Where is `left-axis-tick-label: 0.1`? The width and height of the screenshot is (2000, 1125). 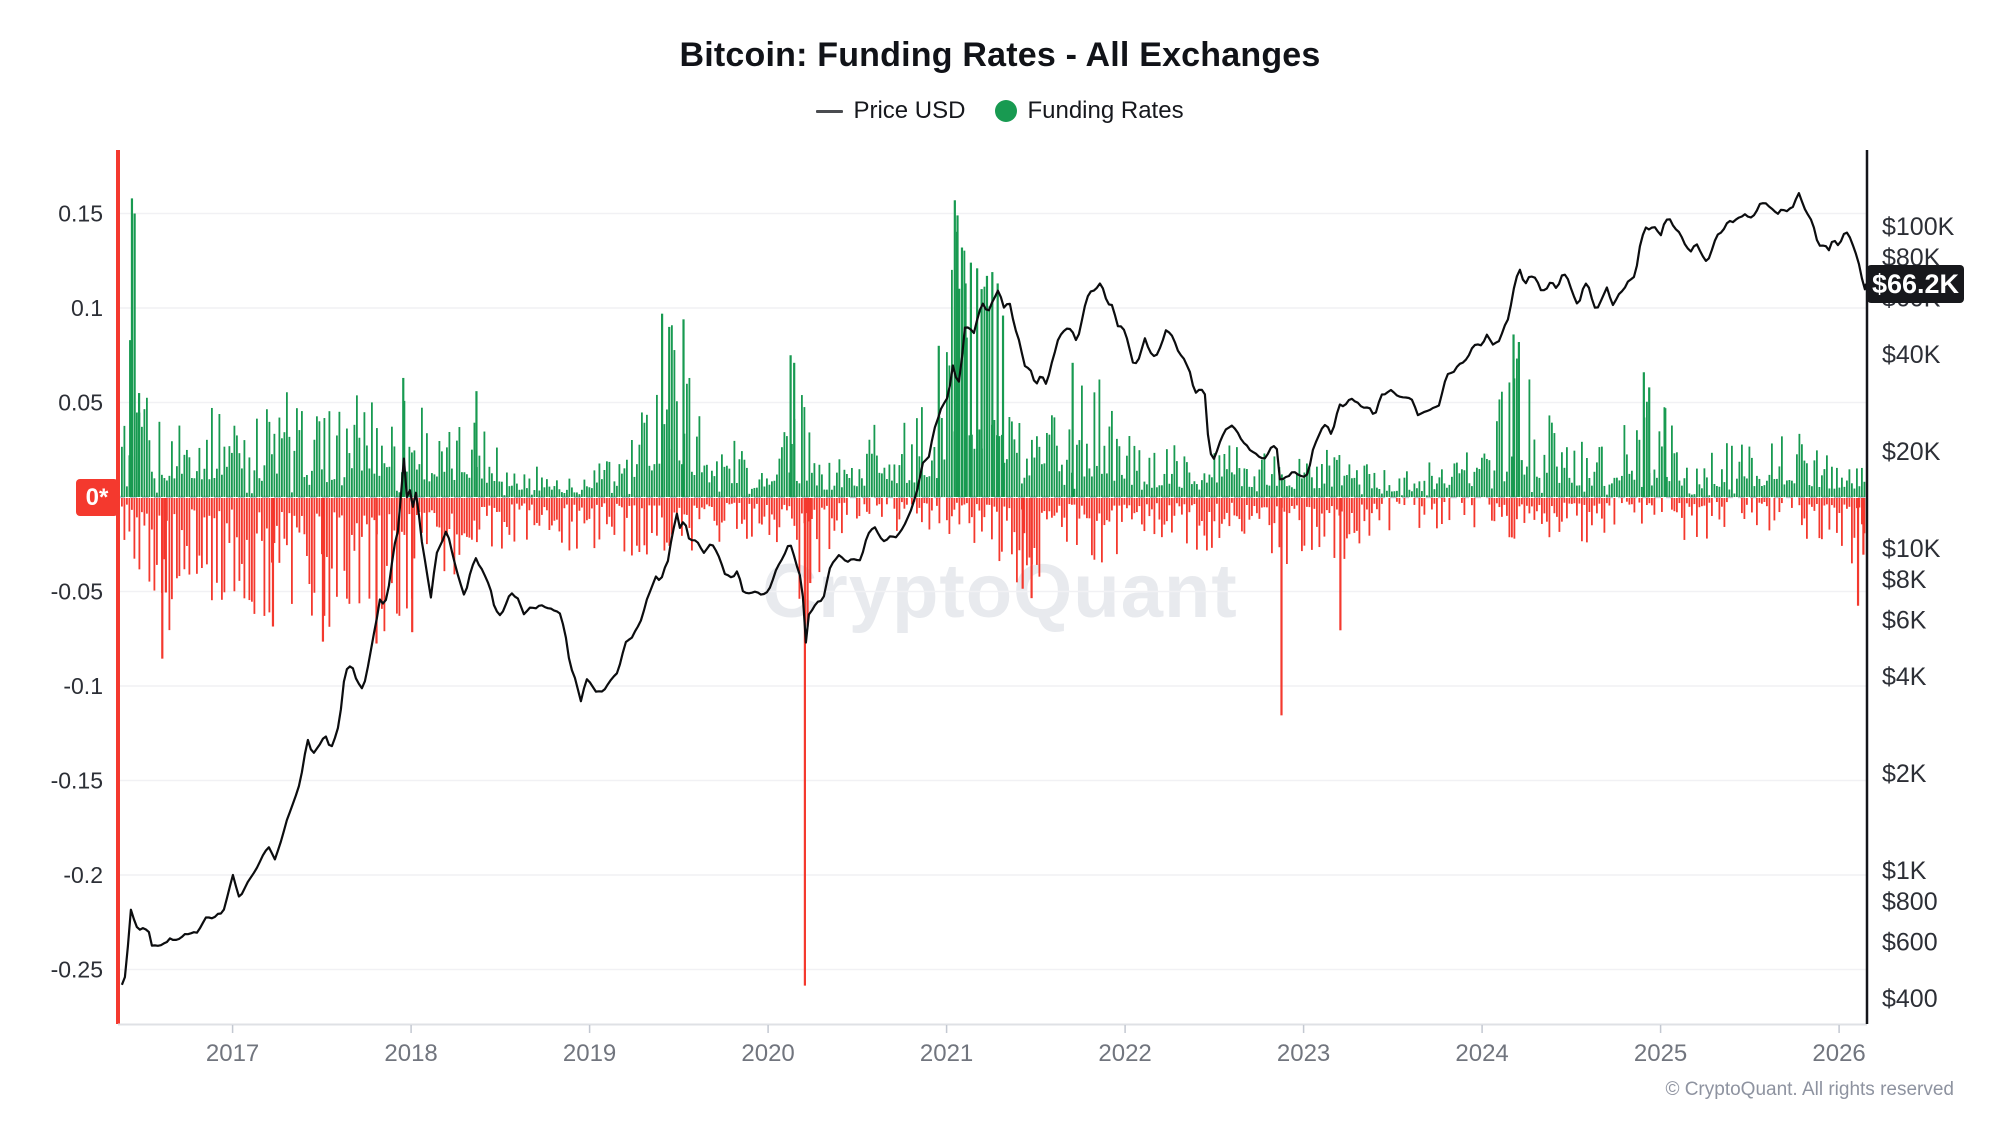 left-axis-tick-label: 0.1 is located at coordinates (87, 308).